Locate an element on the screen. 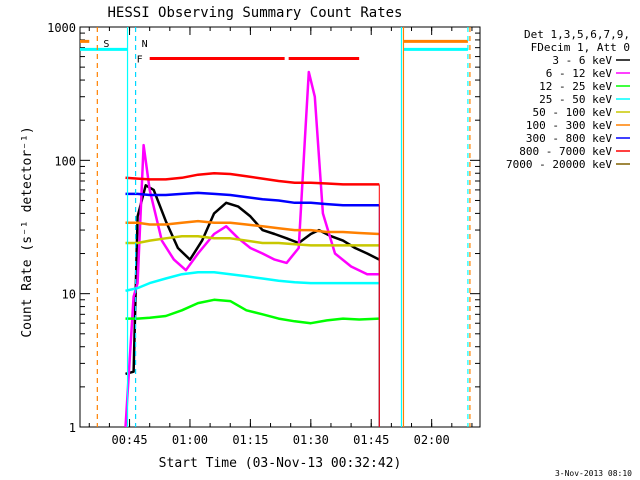  x-tick-label: 01:00 is located at coordinates (190, 440).